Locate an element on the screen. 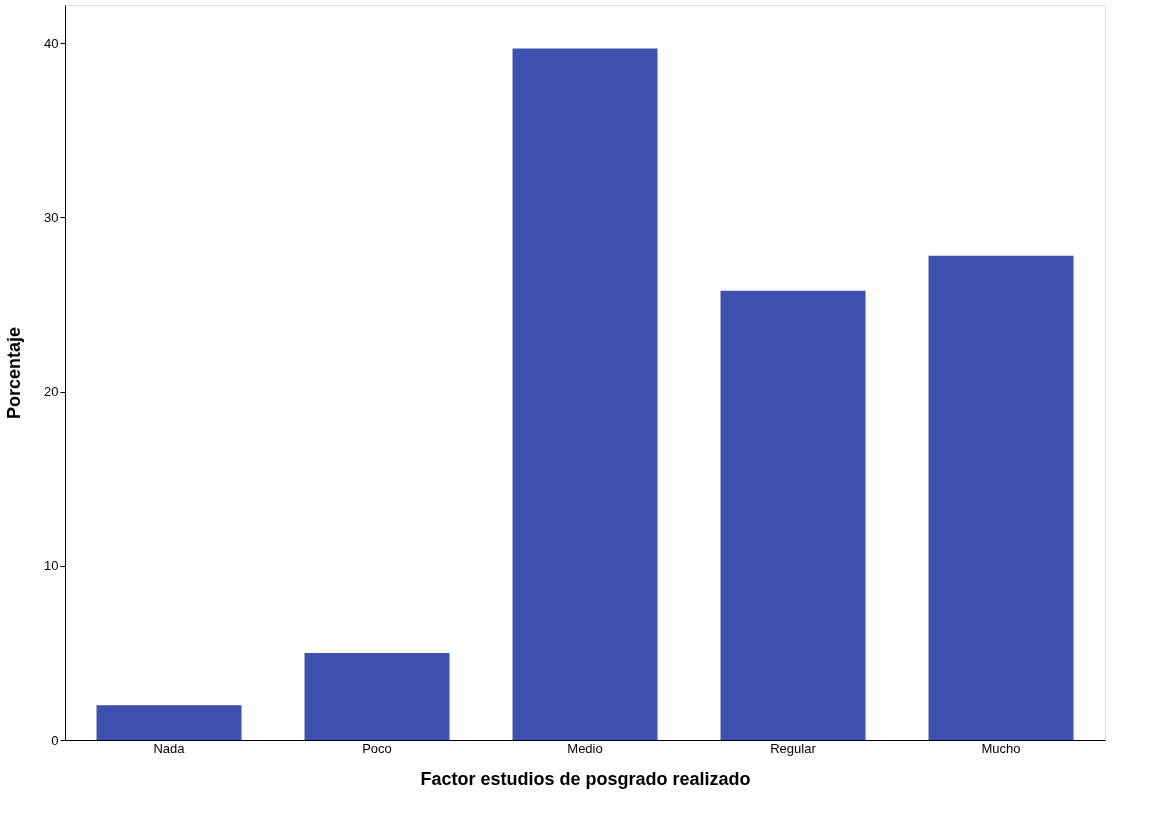 The height and width of the screenshot is (836, 1149). y-tick-label: 10 is located at coordinates (51, 566).